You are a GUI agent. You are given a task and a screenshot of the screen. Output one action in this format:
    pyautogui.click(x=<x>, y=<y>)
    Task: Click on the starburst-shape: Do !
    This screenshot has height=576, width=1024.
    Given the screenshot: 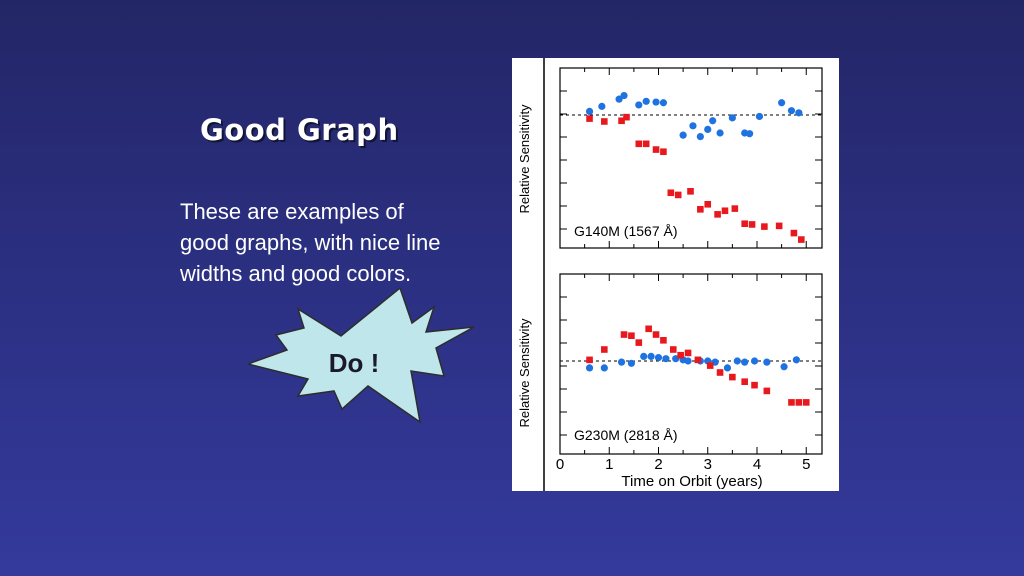 What is the action you would take?
    pyautogui.click(x=360, y=355)
    